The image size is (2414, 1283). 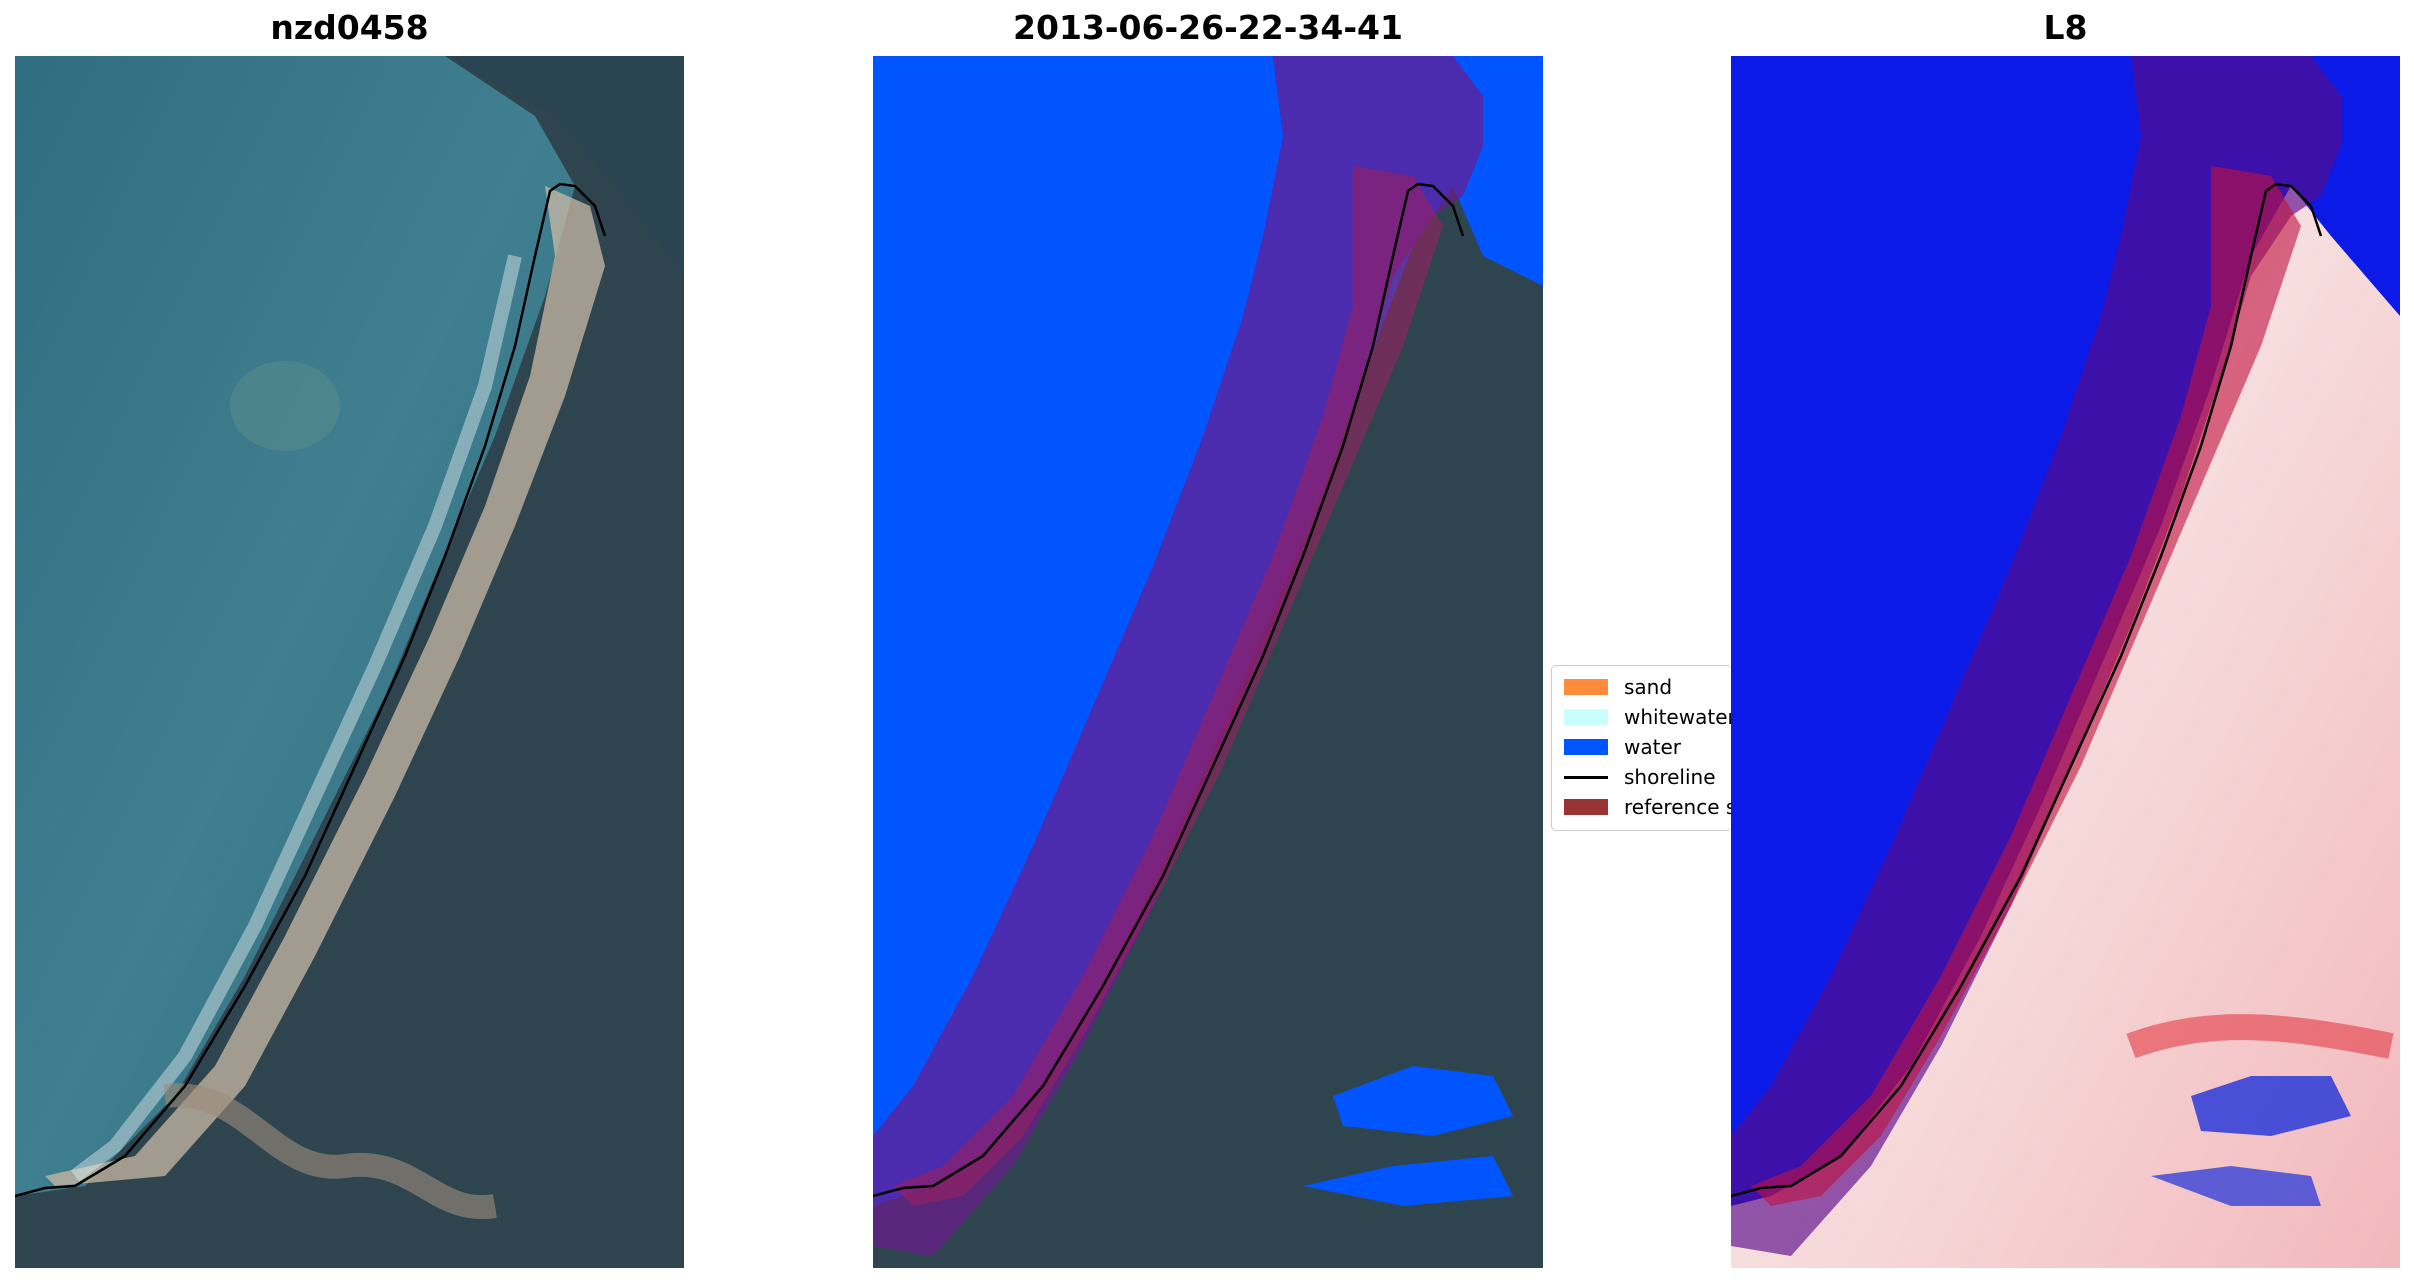 I want to click on surf-zone, so click(x=296, y=718).